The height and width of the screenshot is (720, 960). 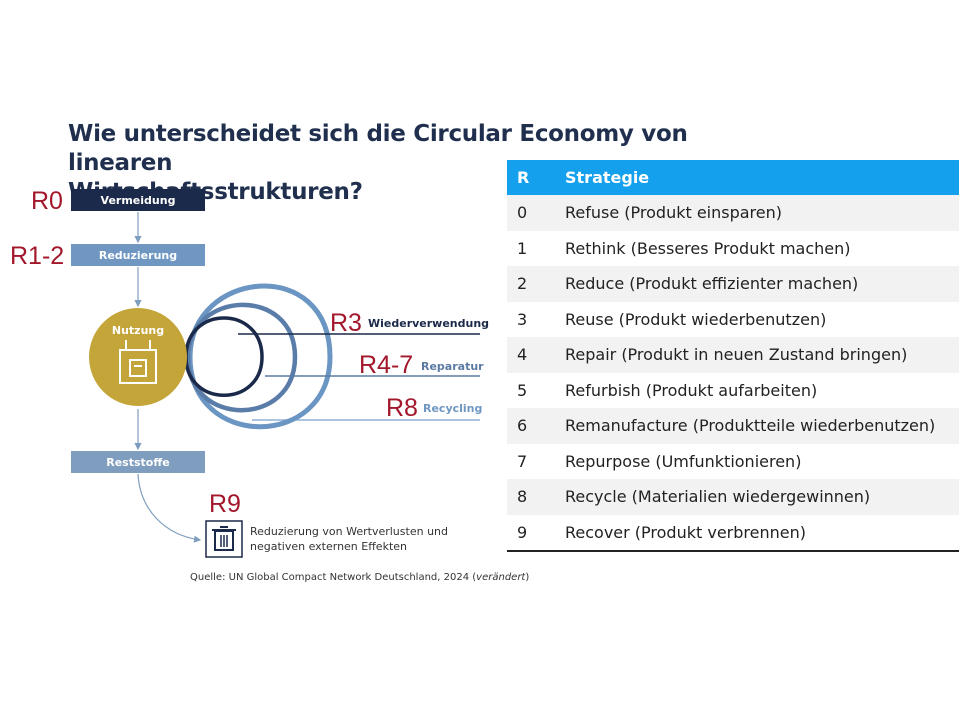 What do you see at coordinates (762, 248) in the screenshot?
I see `table-cell-strategie: Rethink (Besseres Produkt machen)` at bounding box center [762, 248].